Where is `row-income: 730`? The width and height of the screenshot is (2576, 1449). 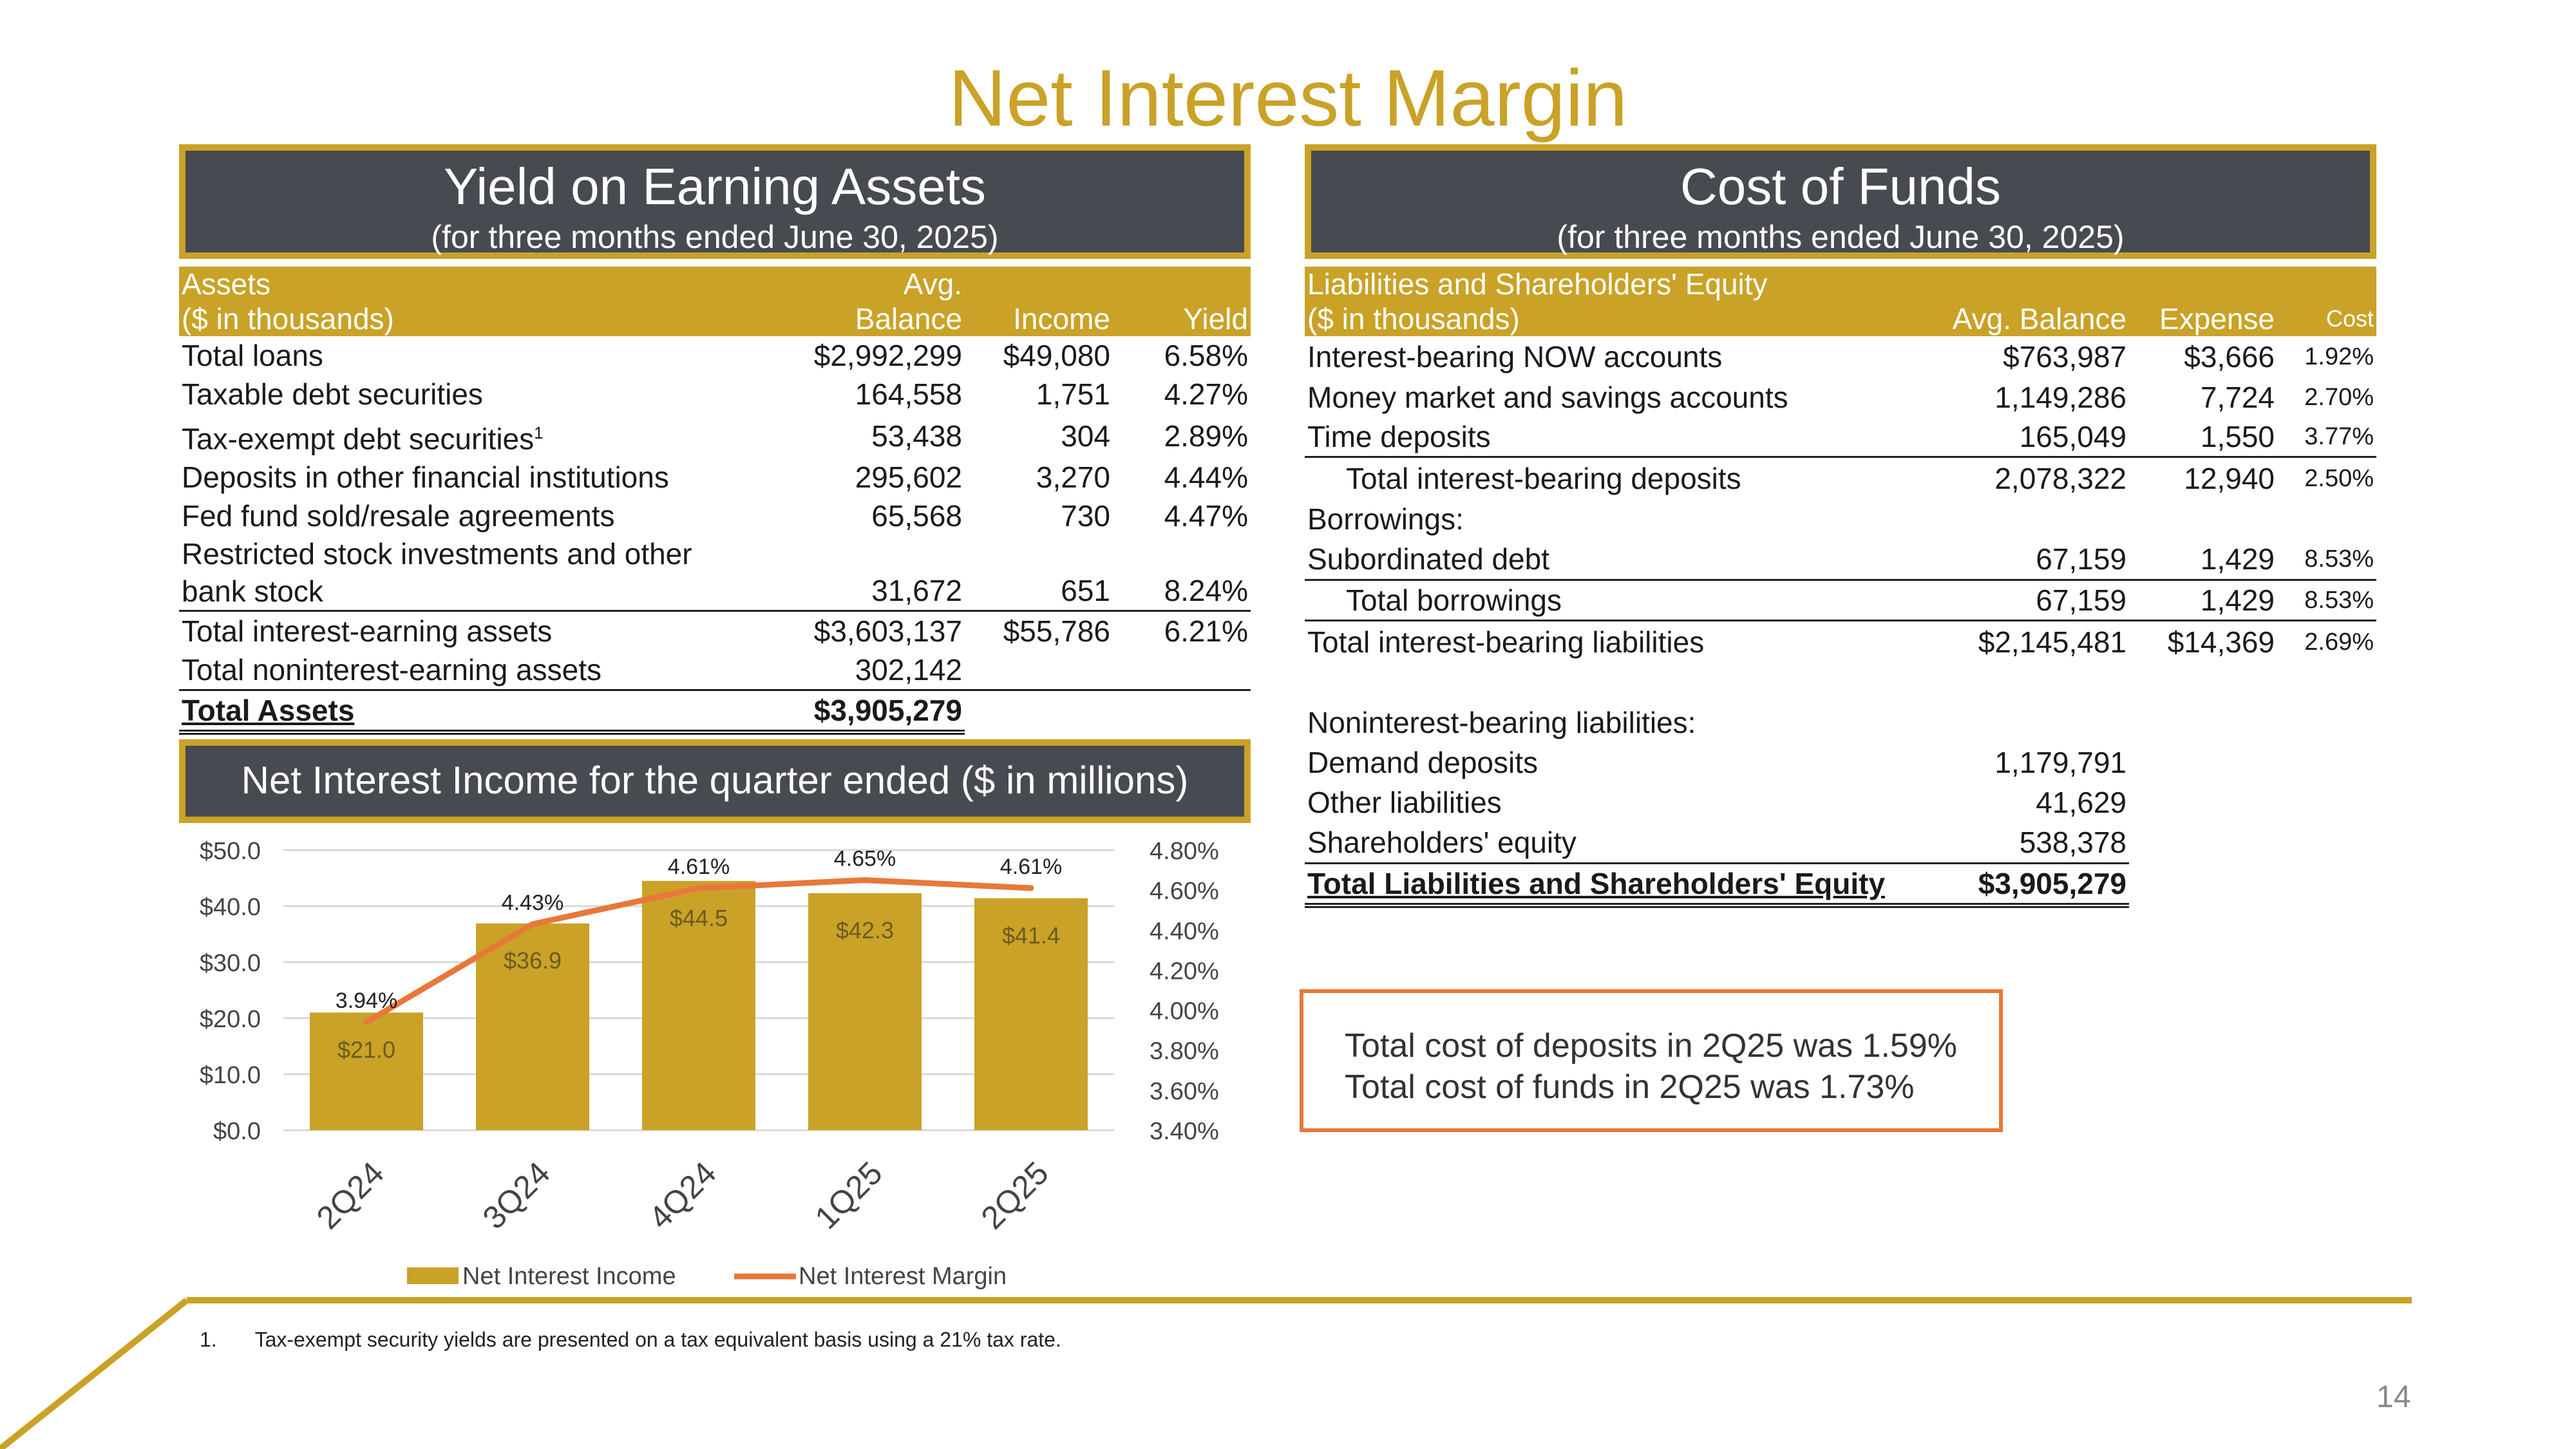
row-income: 730 is located at coordinates (1085, 516).